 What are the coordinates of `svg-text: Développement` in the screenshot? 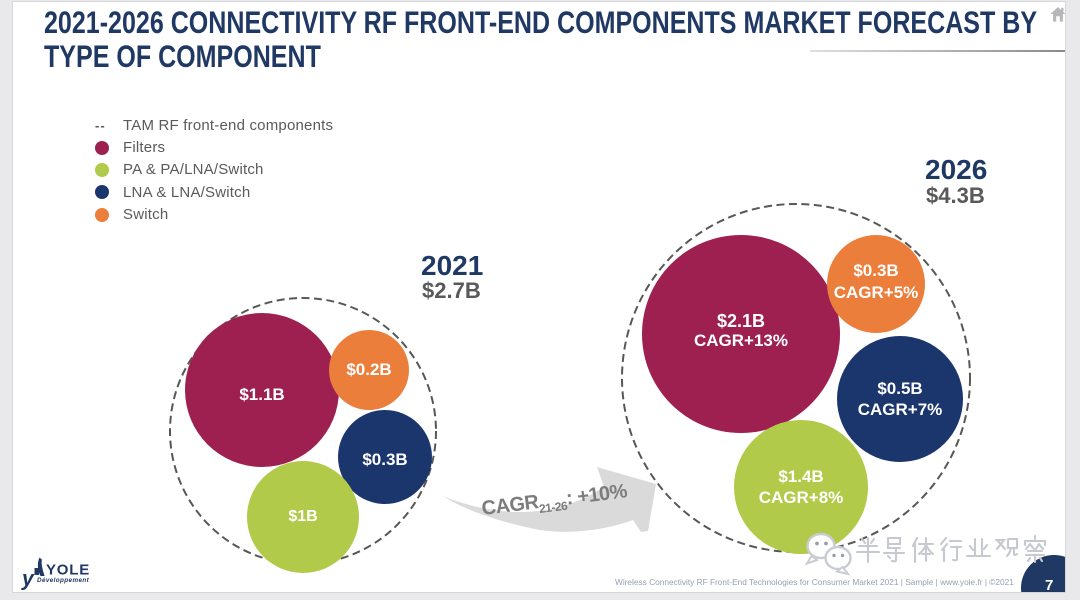 It's located at (63, 580).